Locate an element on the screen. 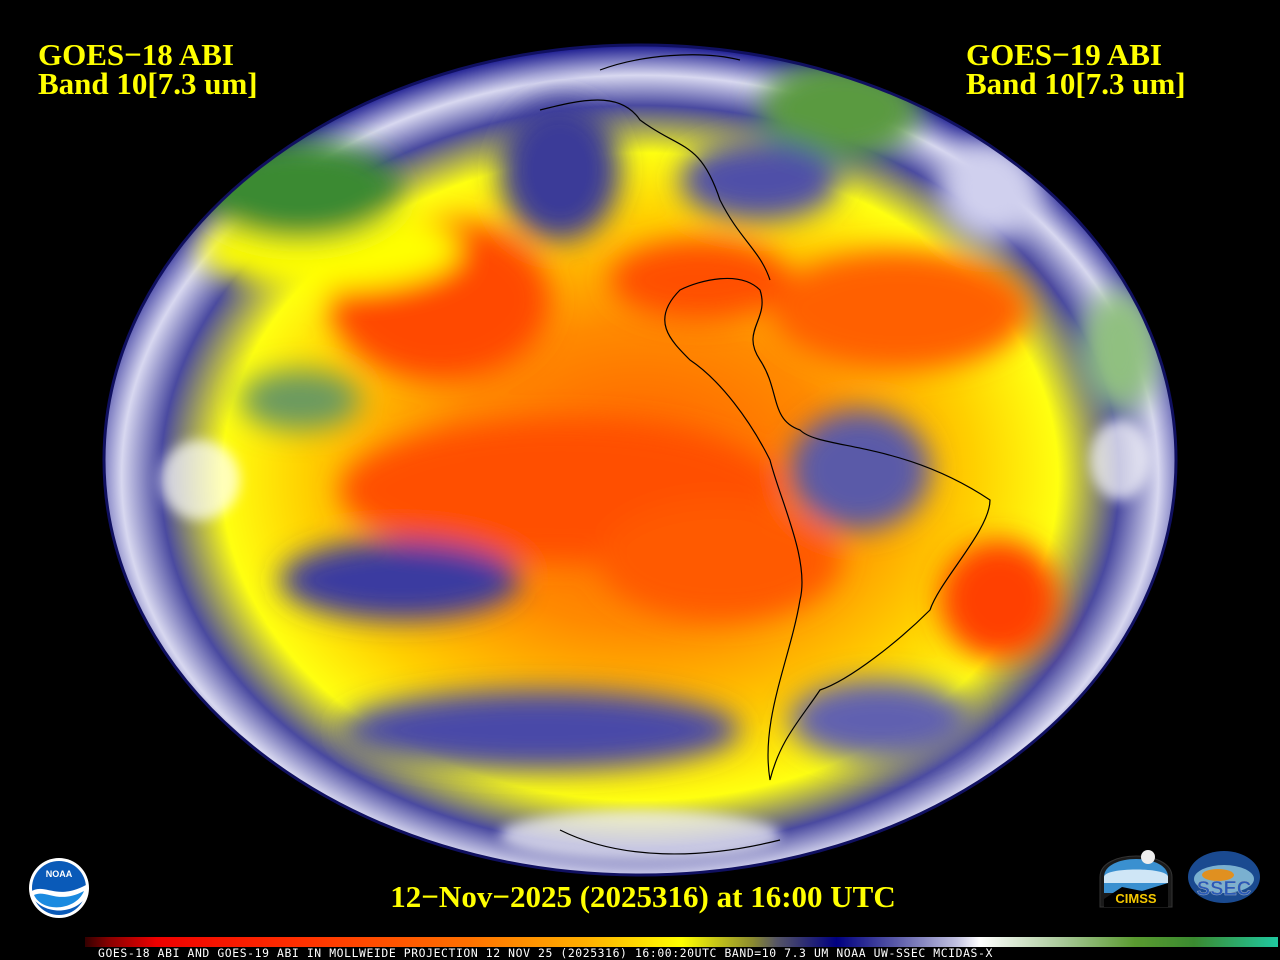 This screenshot has width=1280, height=960. left-title-line1: GOES−18 ABI is located at coordinates (136, 54).